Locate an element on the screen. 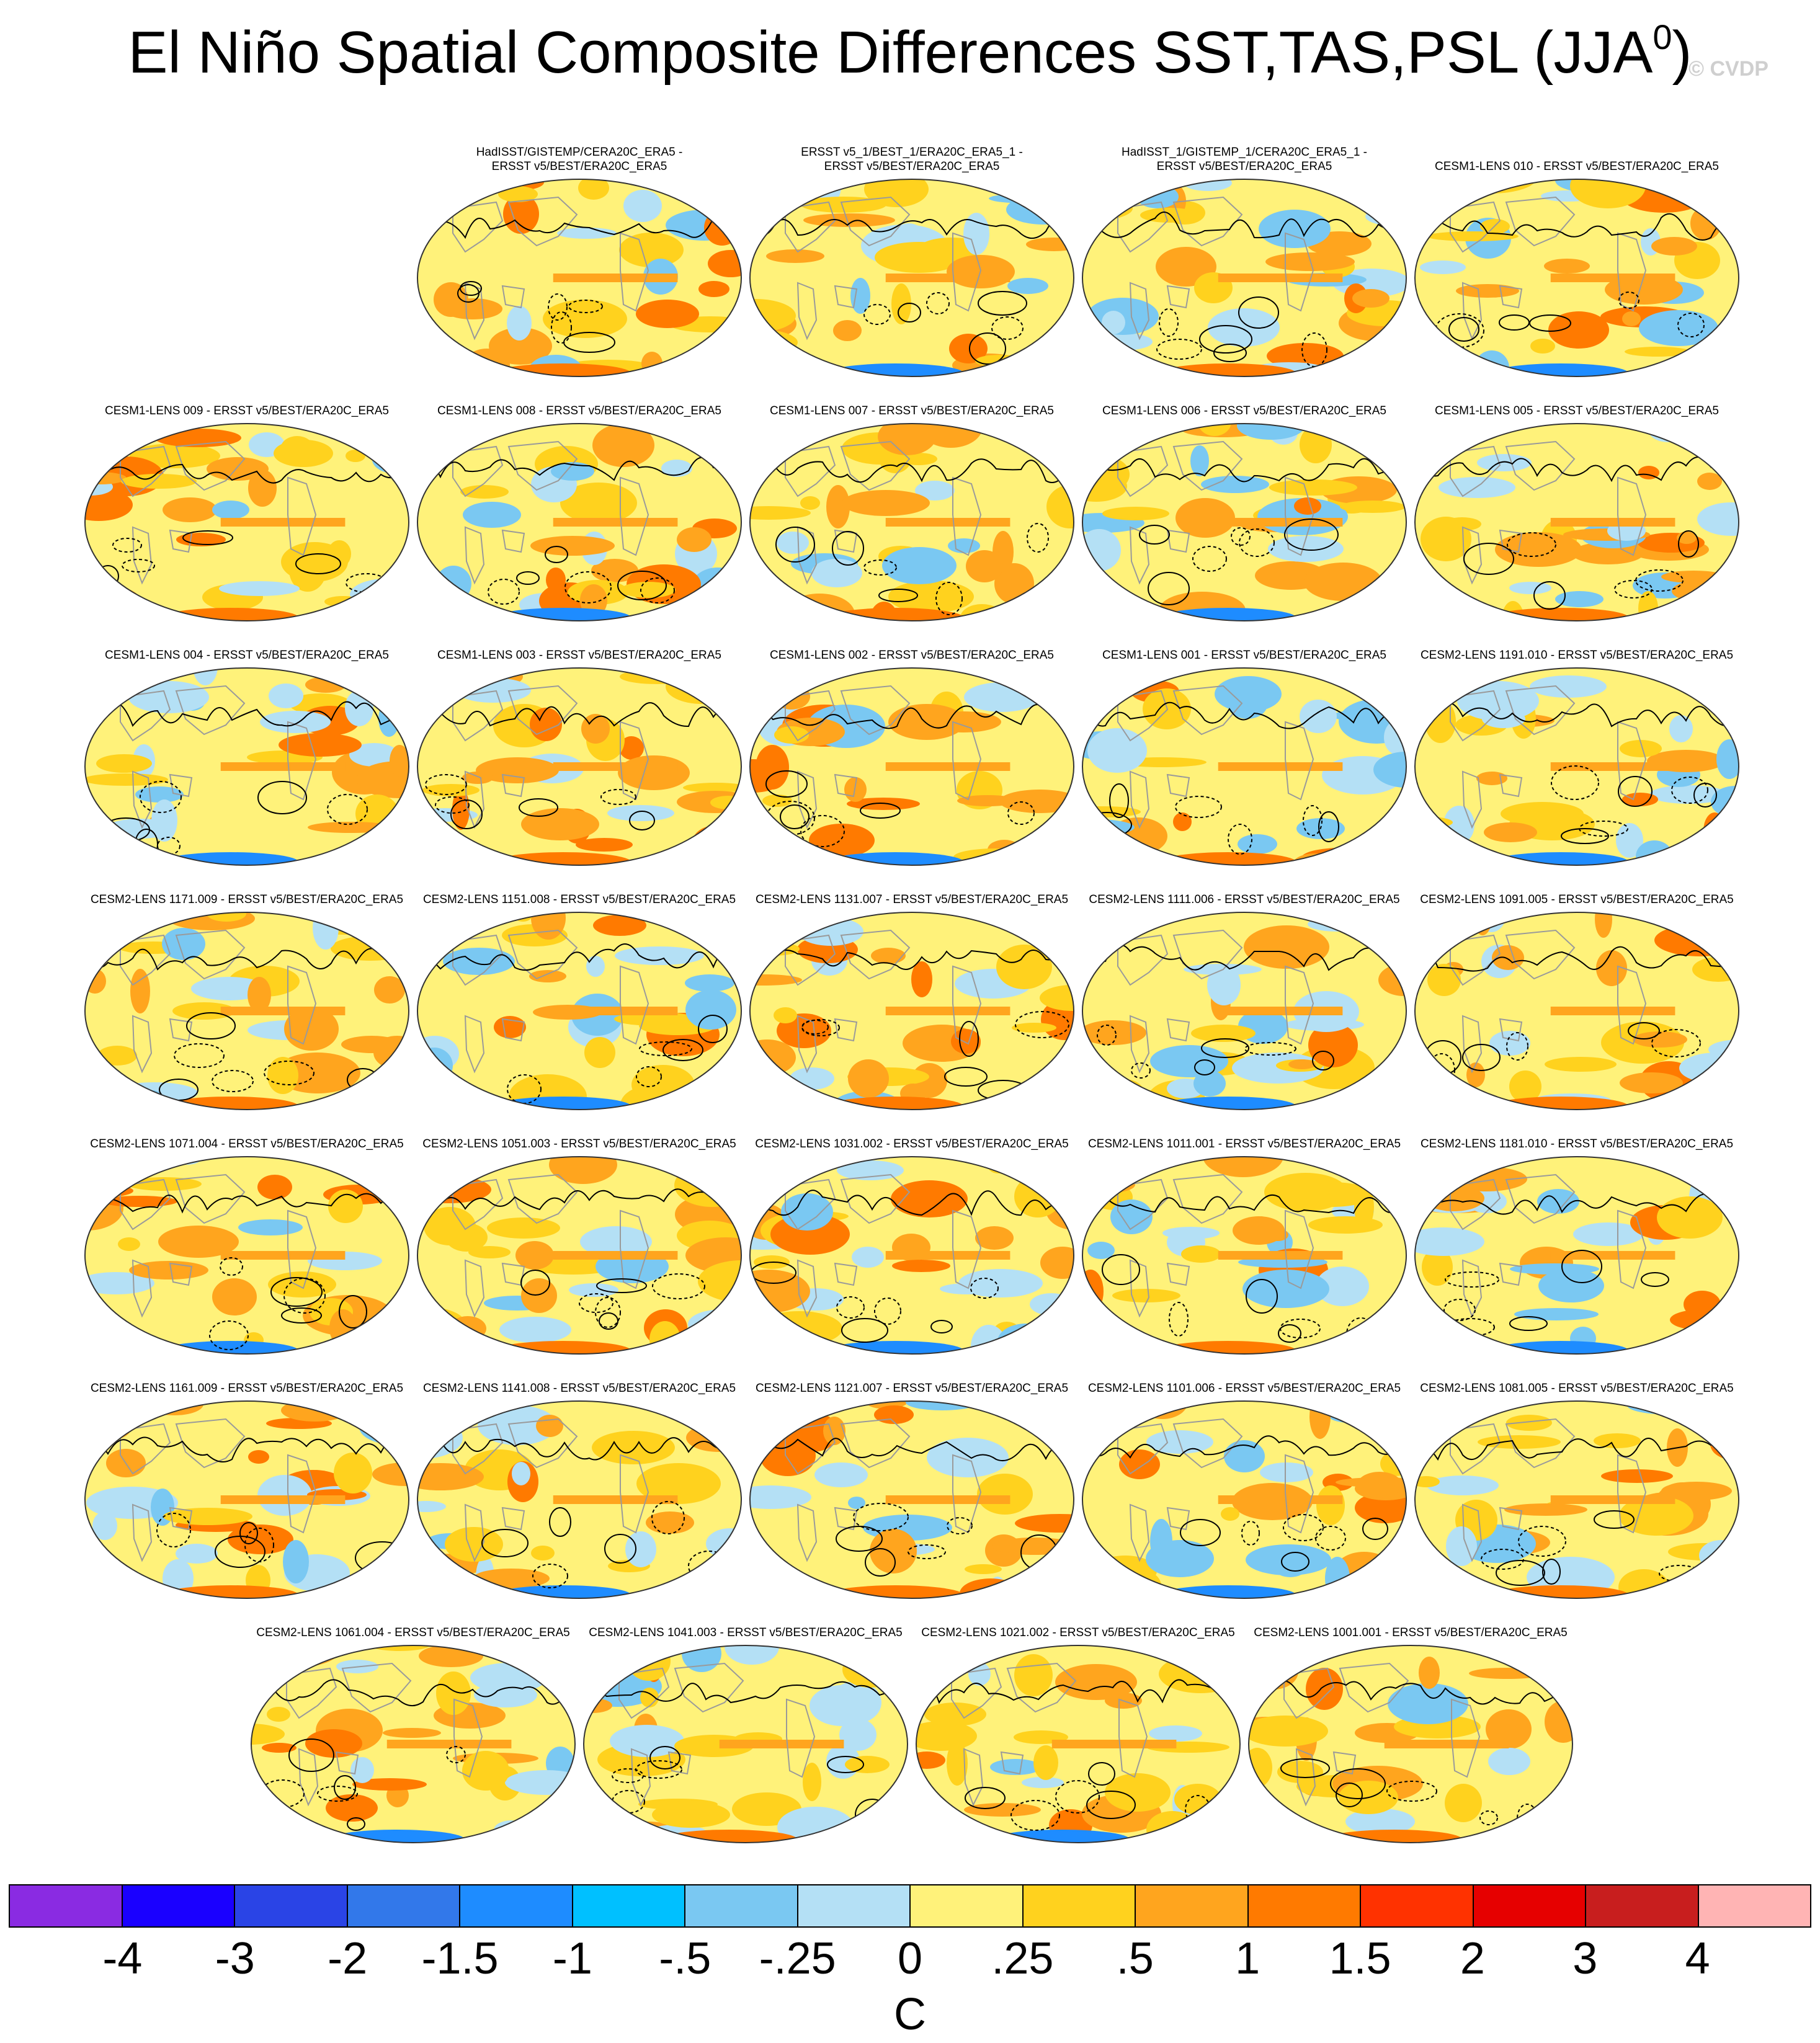 The image size is (1820, 2043). colorbar-label: -1.5 is located at coordinates (460, 1959).